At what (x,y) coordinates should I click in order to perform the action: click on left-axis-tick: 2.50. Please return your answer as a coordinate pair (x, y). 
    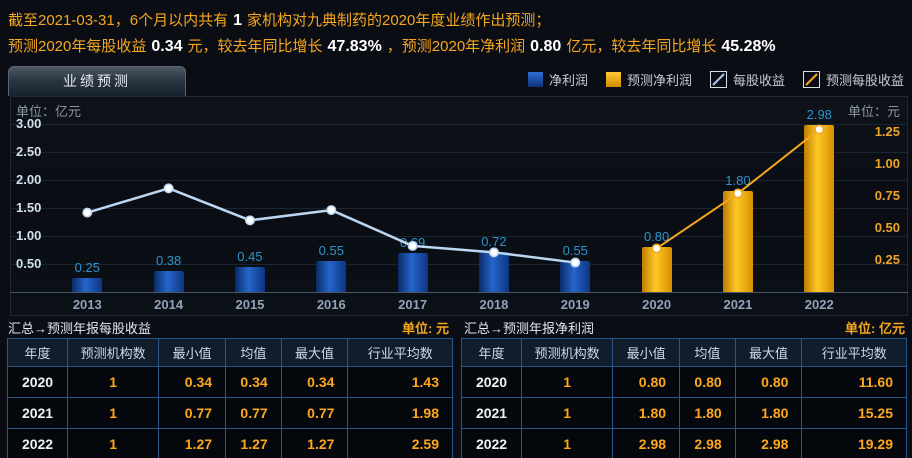
    Looking at the image, I should click on (29, 151).